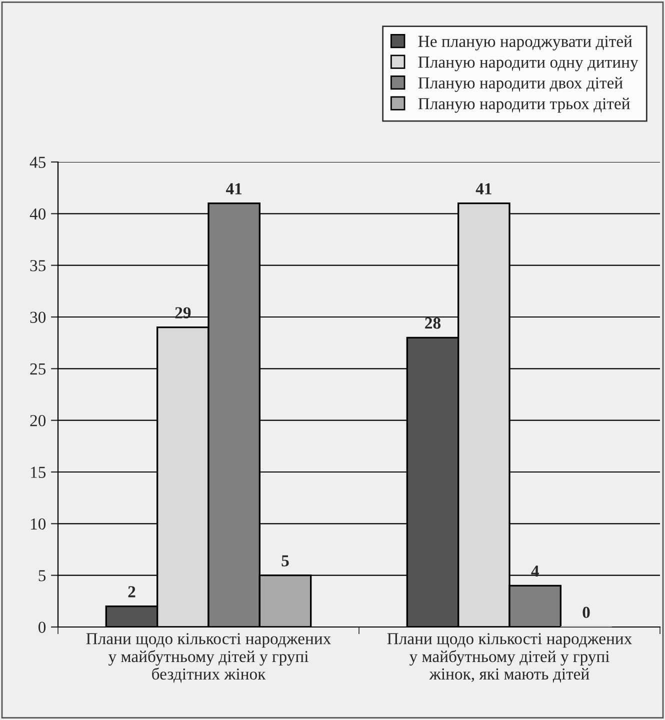 The image size is (665, 720). Describe the element at coordinates (38, 472) in the screenshot. I see `y-tick-label: 15` at that location.